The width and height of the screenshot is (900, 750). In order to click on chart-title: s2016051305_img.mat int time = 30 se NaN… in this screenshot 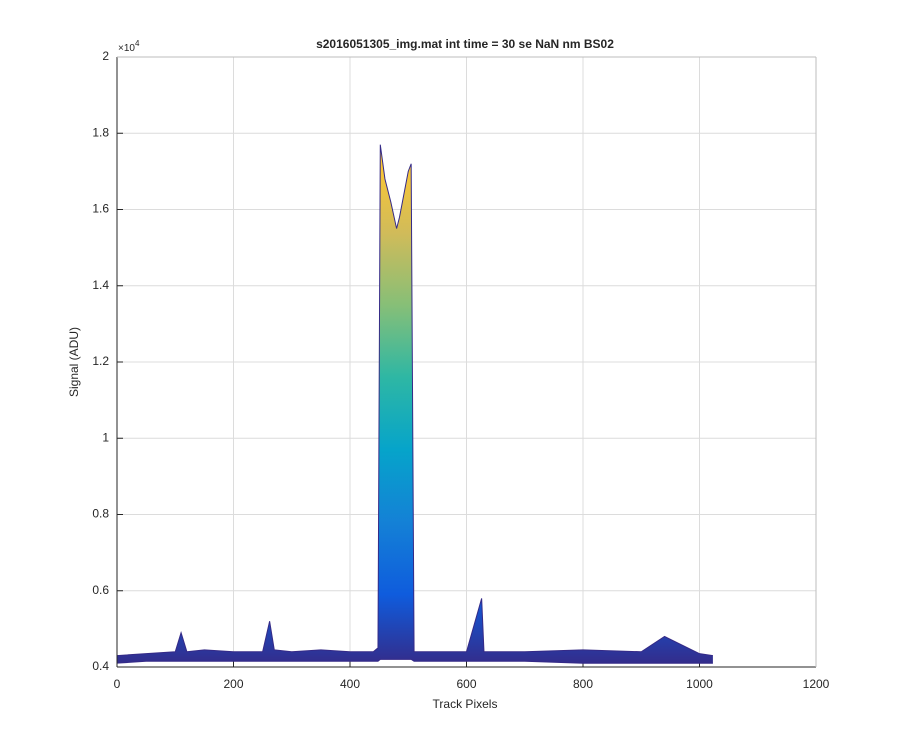, I will do `click(465, 44)`.